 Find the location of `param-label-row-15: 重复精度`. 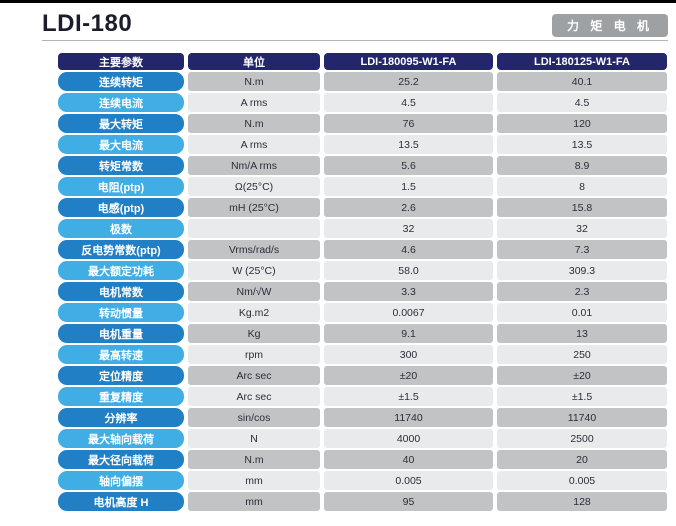

param-label-row-15: 重复精度 is located at coordinates (121, 396).